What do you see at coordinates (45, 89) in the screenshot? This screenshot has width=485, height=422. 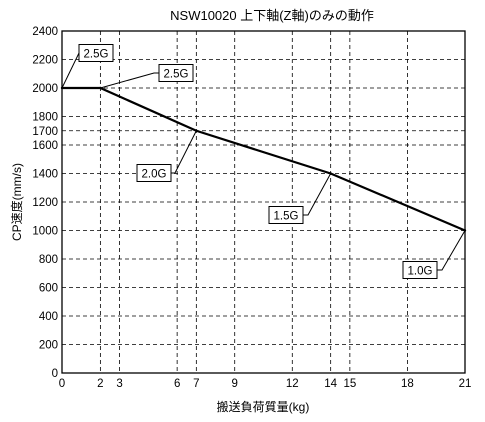 I see `y-tick-label: 2000` at bounding box center [45, 89].